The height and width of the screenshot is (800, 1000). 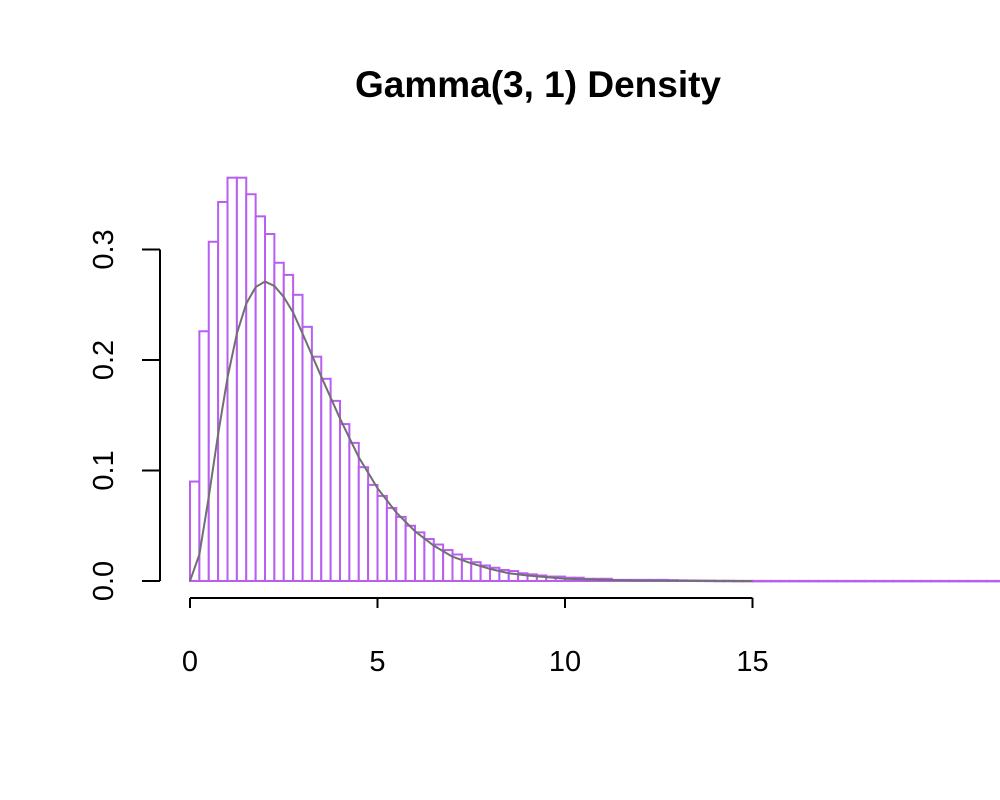 I want to click on y-tick-label: 0.3, so click(x=104, y=249).